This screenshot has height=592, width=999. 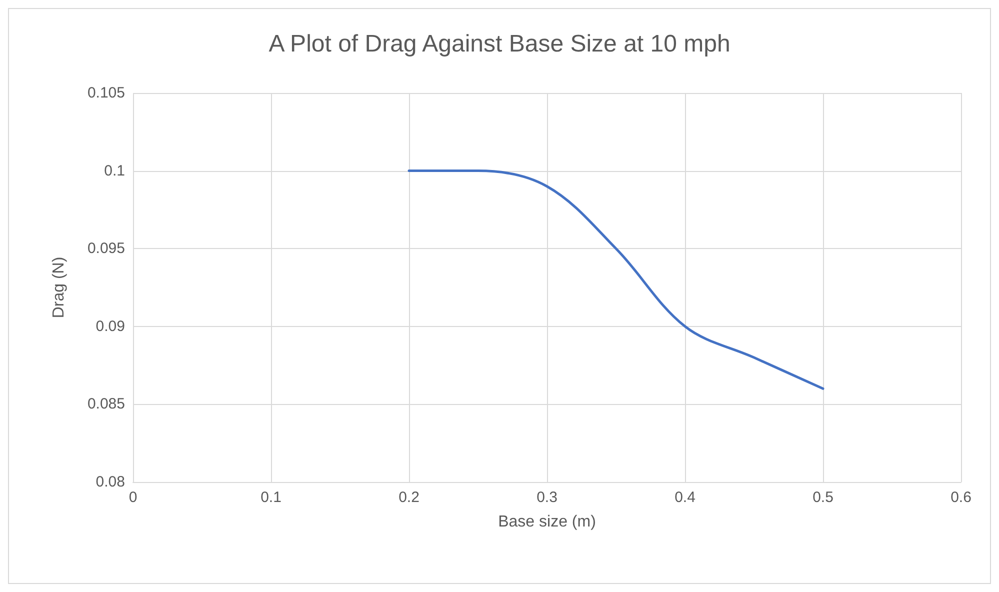 I want to click on y-axis-title: Drag (N), so click(x=59, y=287).